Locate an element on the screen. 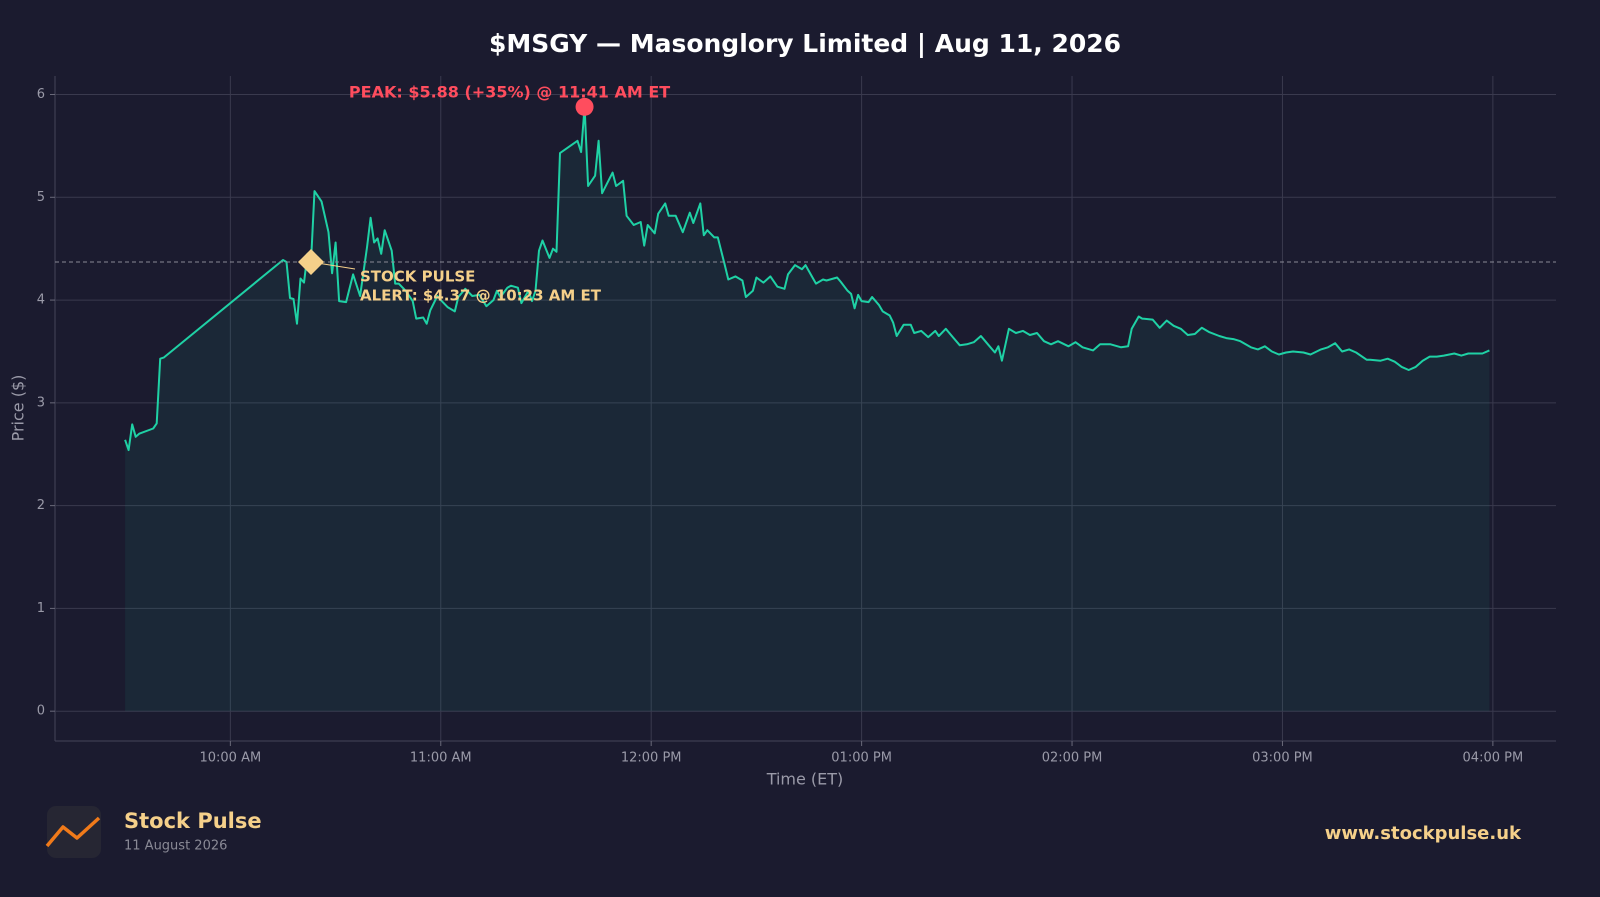 The image size is (1600, 897). brand-date: 11 August 2026 is located at coordinates (175, 846).